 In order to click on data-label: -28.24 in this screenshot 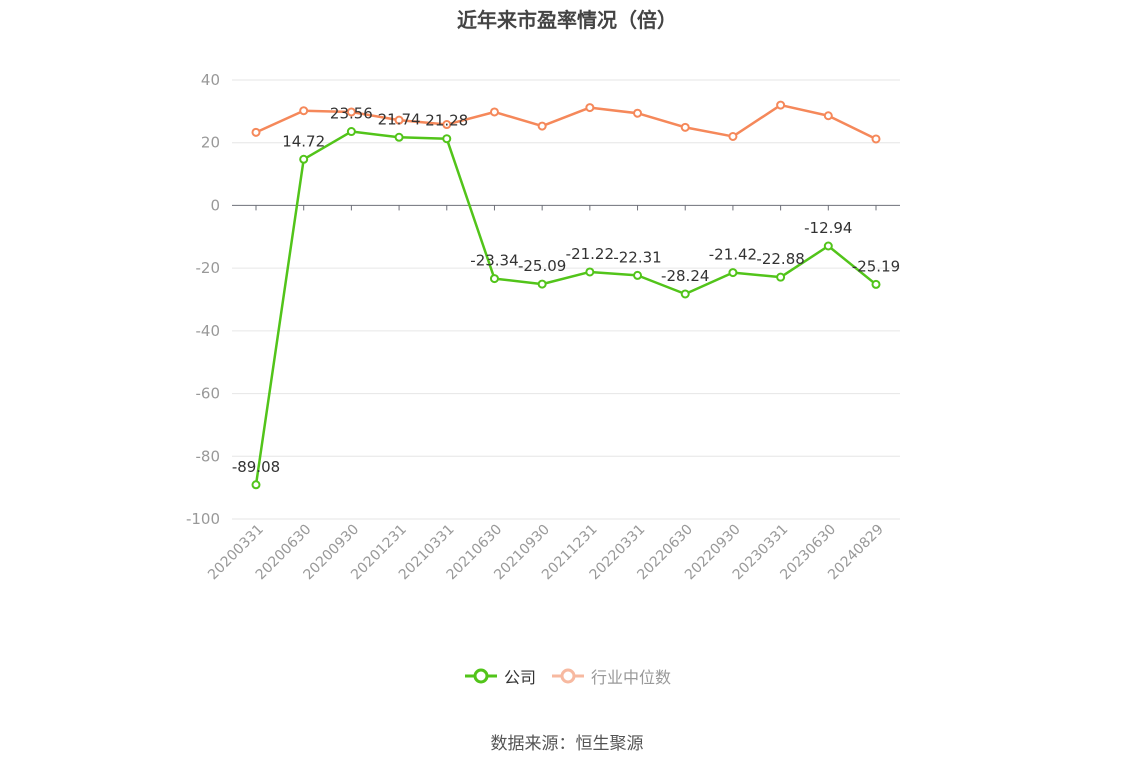, I will do `click(685, 276)`.